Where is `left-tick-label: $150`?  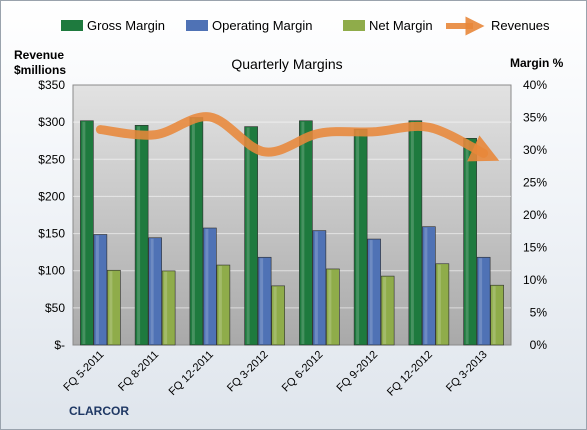
left-tick-label: $150 is located at coordinates (51, 234).